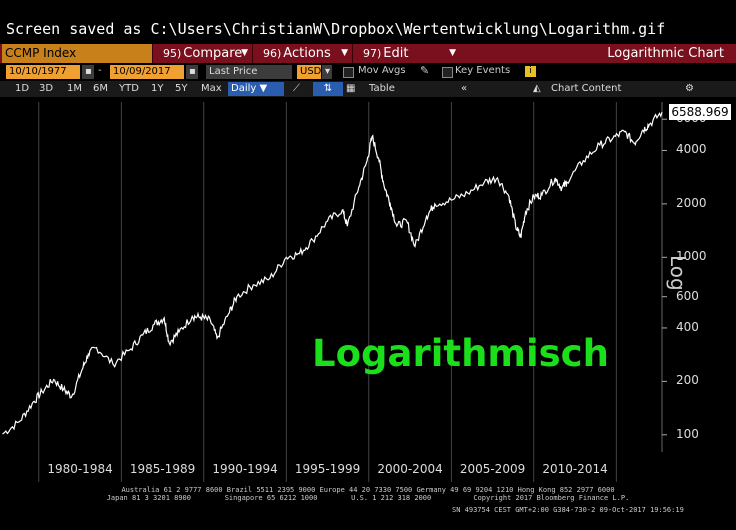  Describe the element at coordinates (296, 88) in the screenshot. I see `line-chart-icon: ⟋` at that location.